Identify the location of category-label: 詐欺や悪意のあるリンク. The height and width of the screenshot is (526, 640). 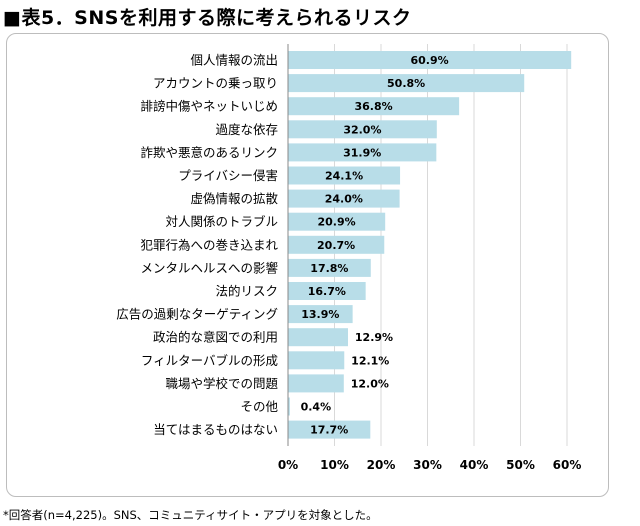
(209, 152).